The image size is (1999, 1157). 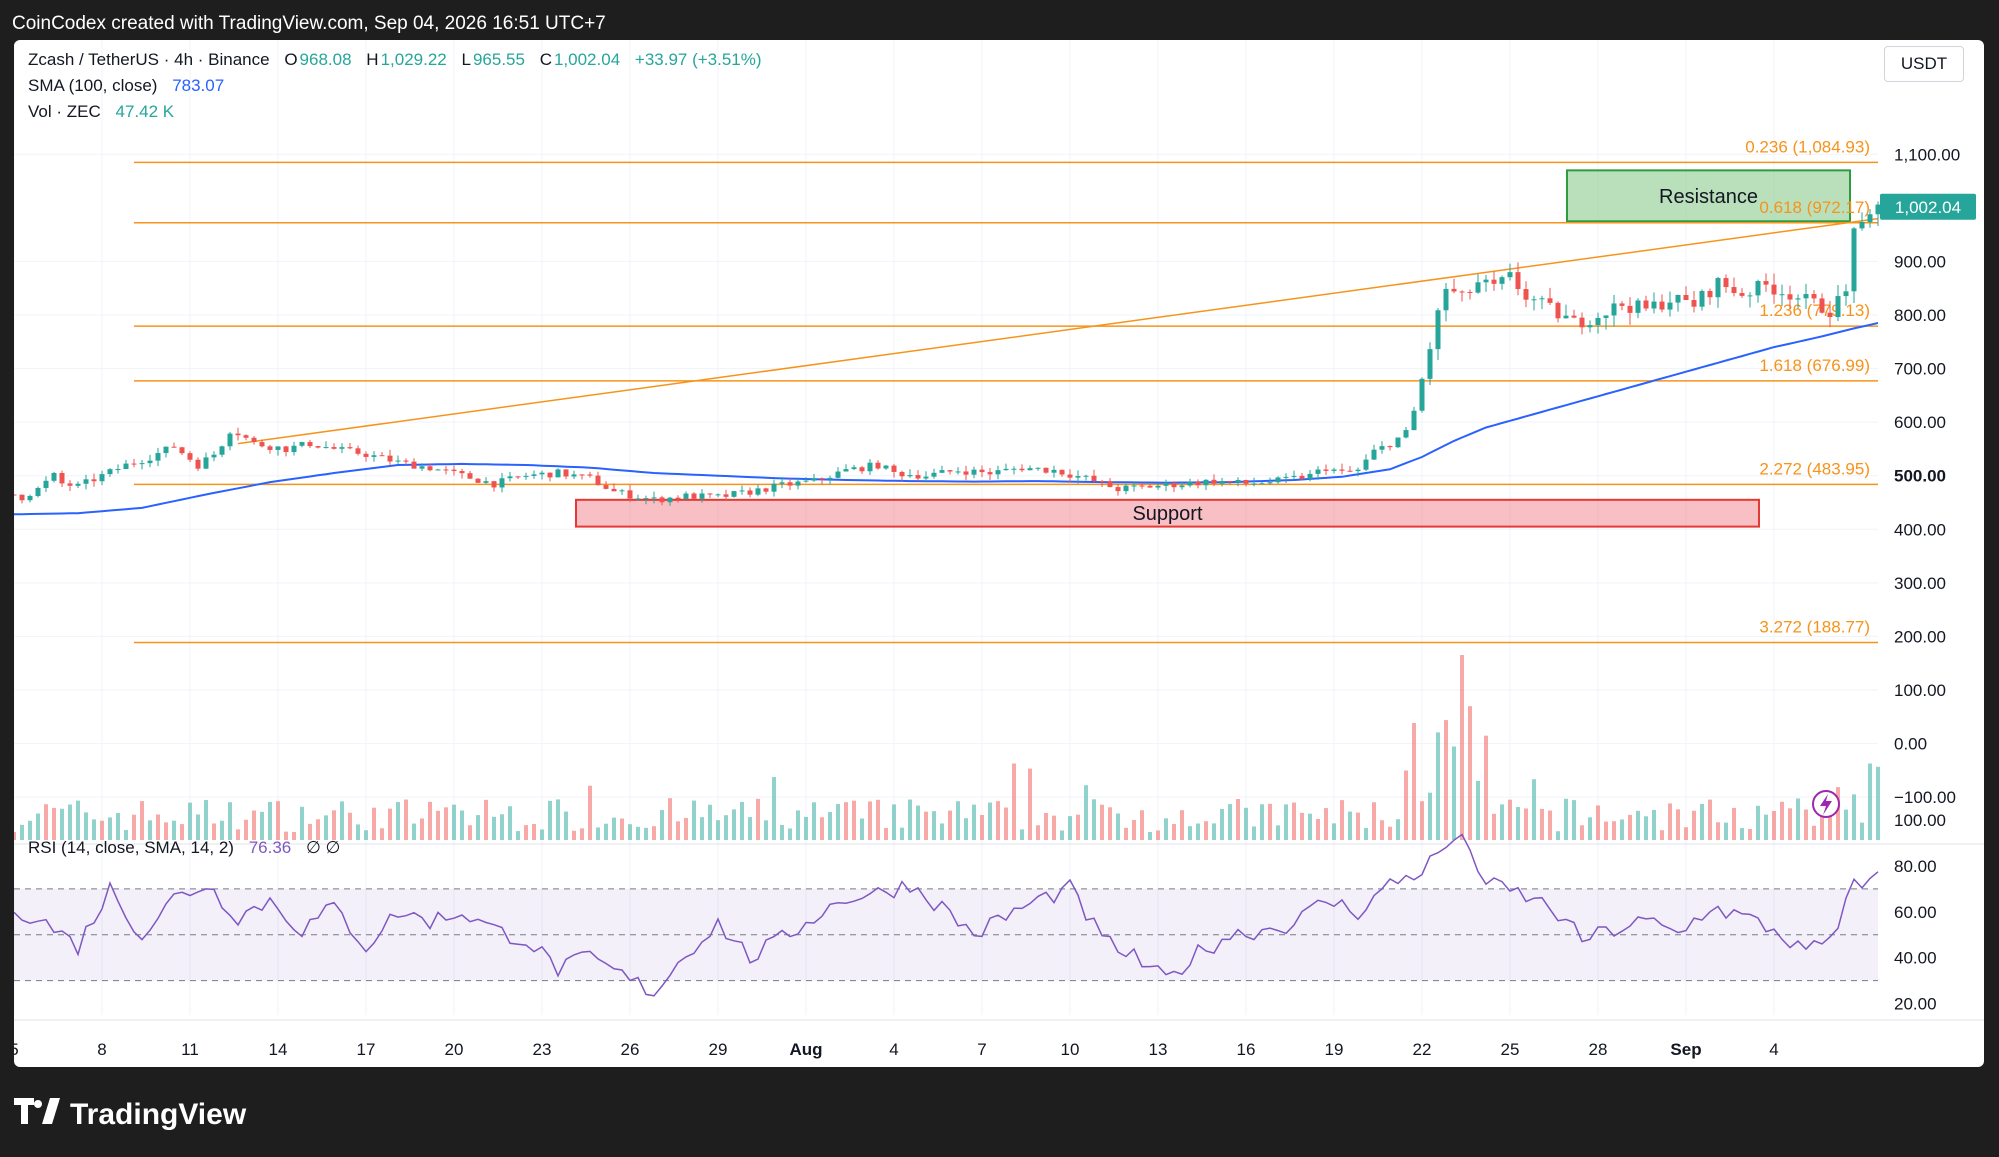 What do you see at coordinates (1924, 64) in the screenshot?
I see `currency-button: USDT` at bounding box center [1924, 64].